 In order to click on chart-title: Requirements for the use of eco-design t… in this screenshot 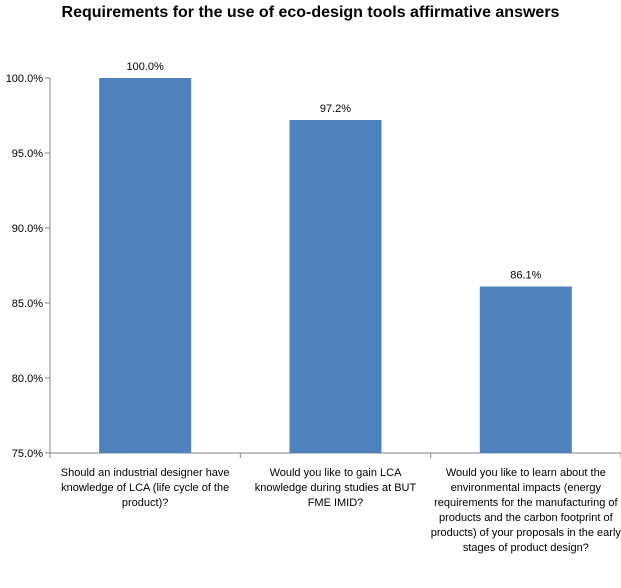, I will do `click(310, 12)`.